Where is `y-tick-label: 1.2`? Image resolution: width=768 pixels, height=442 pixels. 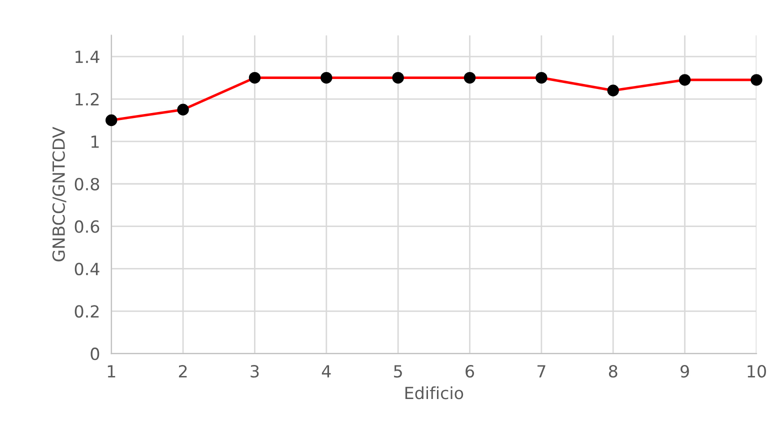 y-tick-label: 1.2 is located at coordinates (87, 99).